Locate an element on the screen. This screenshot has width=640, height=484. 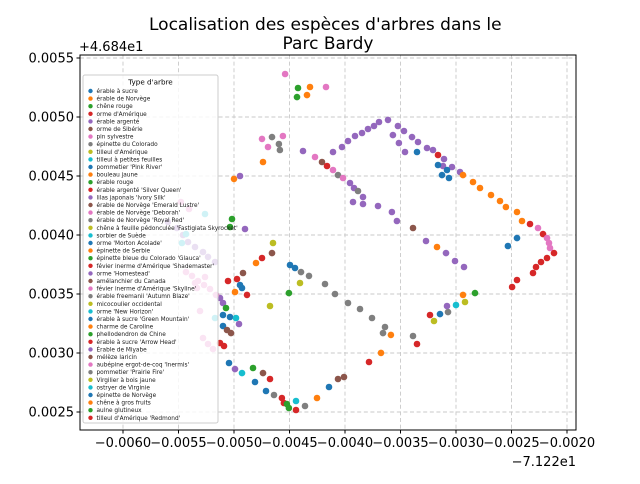
legend-item-label: érable de Norvège 'Deborah' is located at coordinates (139, 213).